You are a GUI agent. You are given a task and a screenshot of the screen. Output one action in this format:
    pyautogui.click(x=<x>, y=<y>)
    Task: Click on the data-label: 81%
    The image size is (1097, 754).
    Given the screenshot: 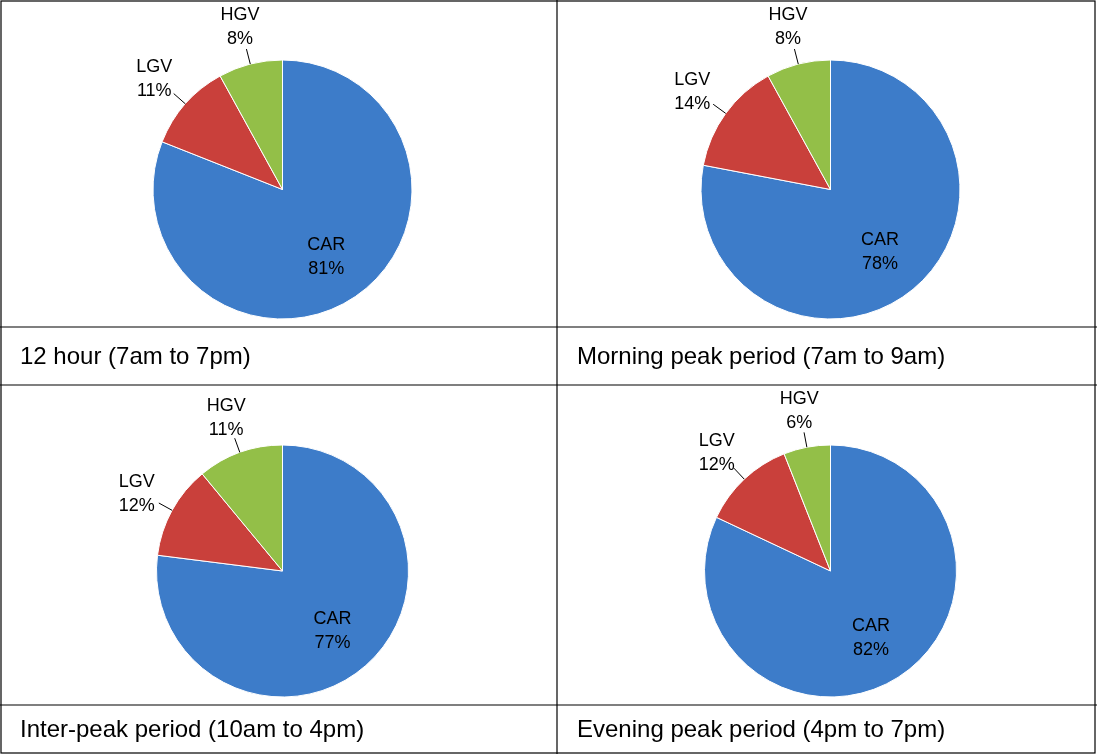 What is the action you would take?
    pyautogui.click(x=326, y=267)
    